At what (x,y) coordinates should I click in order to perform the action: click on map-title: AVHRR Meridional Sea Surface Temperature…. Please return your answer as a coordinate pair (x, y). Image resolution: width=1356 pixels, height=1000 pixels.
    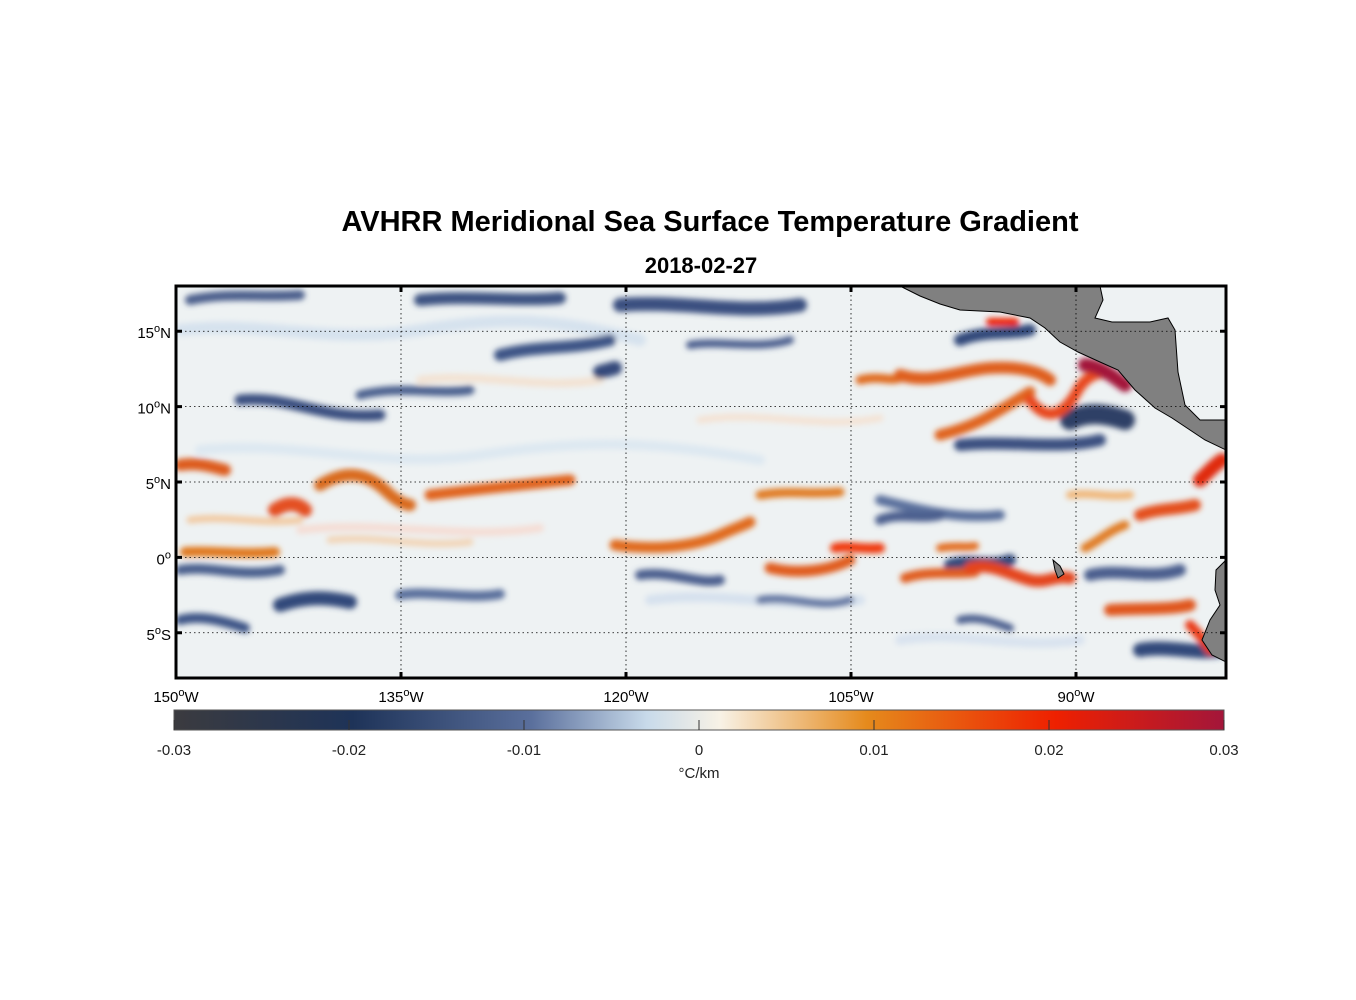
    Looking at the image, I should click on (710, 222).